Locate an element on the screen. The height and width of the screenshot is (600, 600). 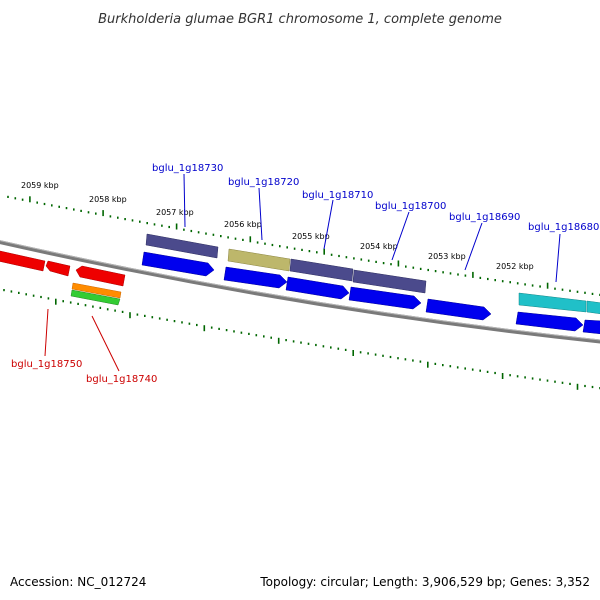
gene-label-forward: bglu_1g18700 is located at coordinates (410, 206).